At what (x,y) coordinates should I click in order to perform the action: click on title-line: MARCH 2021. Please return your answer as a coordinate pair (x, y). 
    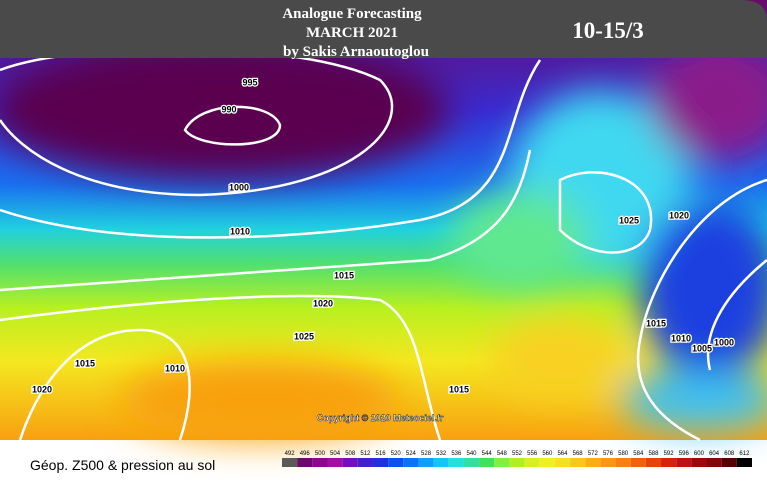
    Looking at the image, I should click on (352, 33).